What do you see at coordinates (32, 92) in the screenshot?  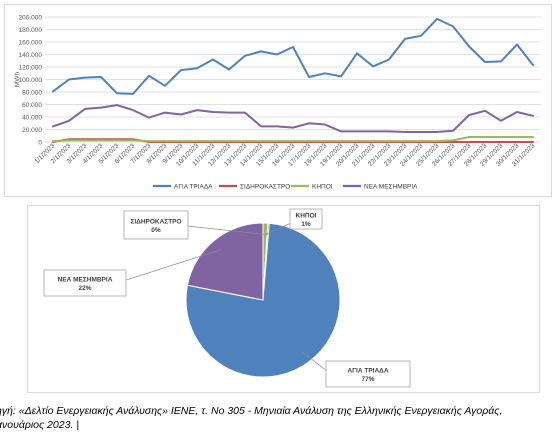 I see `y-tick-label: 80.000` at bounding box center [32, 92].